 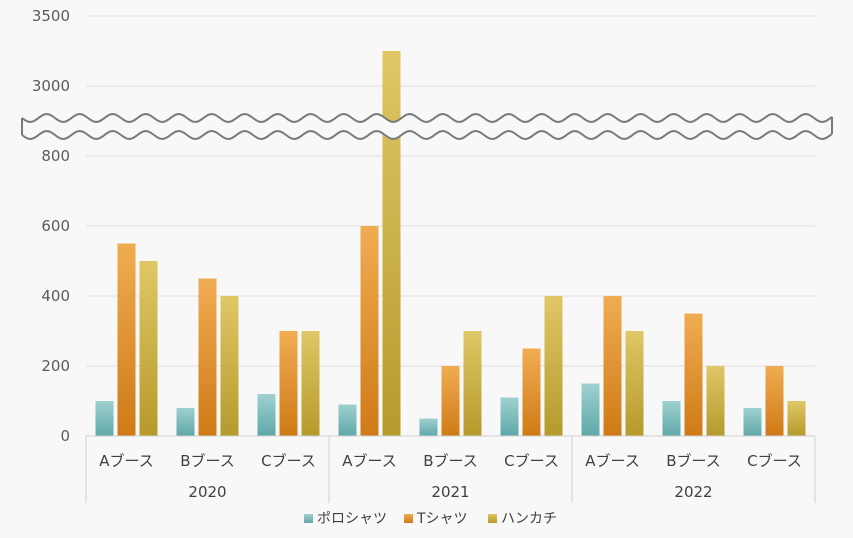 What do you see at coordinates (693, 492) in the screenshot?
I see `group-label: 2022` at bounding box center [693, 492].